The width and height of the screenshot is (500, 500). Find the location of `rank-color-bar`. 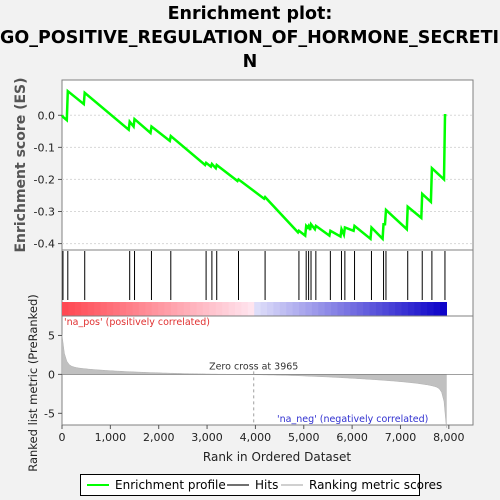

rank-color-bar is located at coordinates (255, 309).